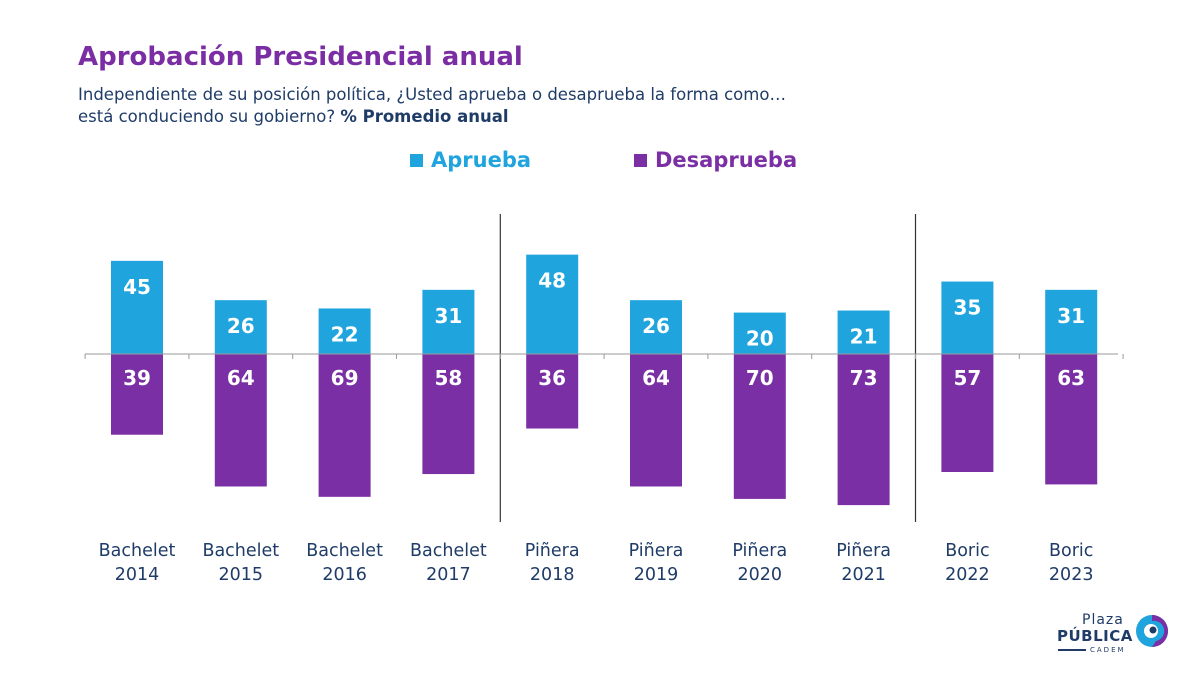  Describe the element at coordinates (448, 316) in the screenshot. I see `data-label-aprueba-4: 31` at that location.